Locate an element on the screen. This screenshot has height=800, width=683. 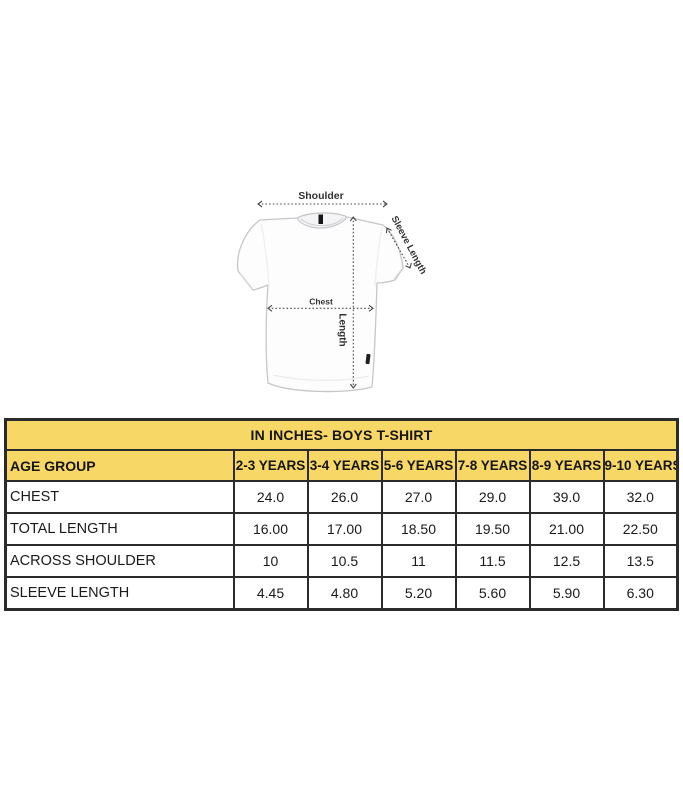
table-title: IN INCHES- BOYS T-SHIRT is located at coordinates (341, 434).